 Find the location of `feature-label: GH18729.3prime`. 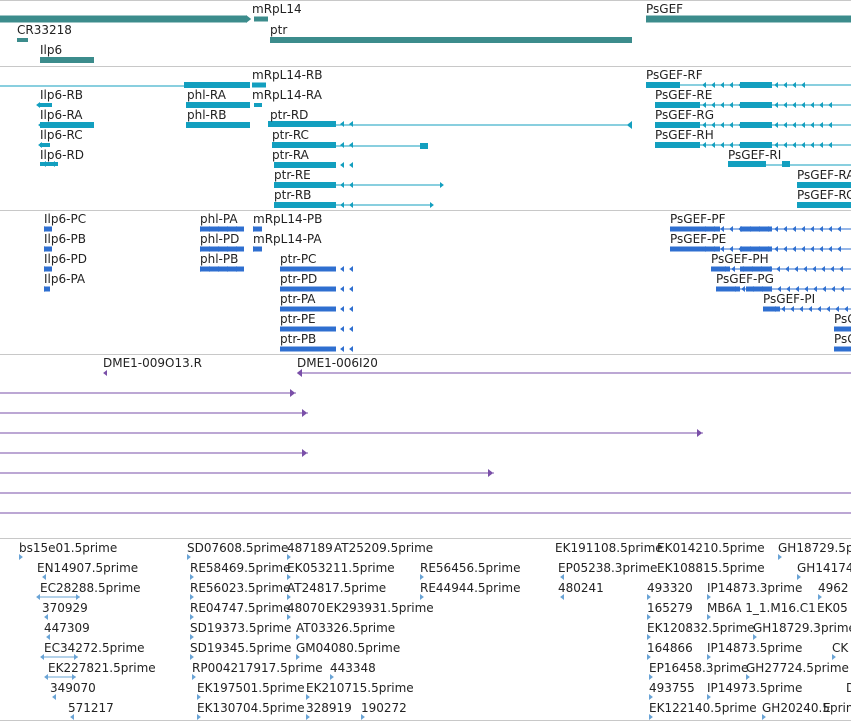

feature-label: GH18729.3prime is located at coordinates (802, 628).